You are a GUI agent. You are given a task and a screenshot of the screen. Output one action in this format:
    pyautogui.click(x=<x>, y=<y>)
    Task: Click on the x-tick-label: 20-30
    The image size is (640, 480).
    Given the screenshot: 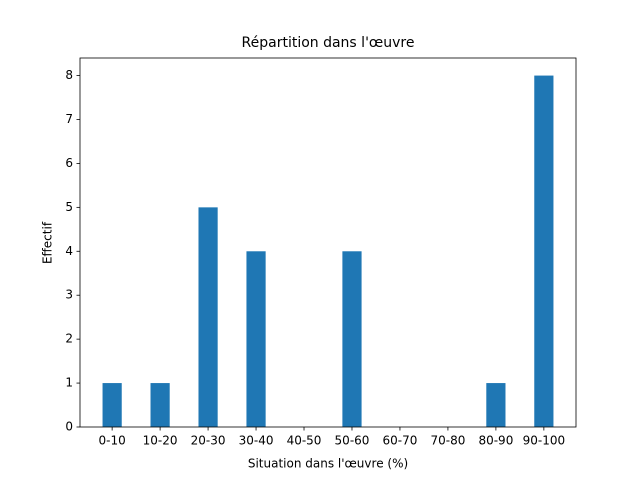 What is the action you would take?
    pyautogui.click(x=208, y=441)
    